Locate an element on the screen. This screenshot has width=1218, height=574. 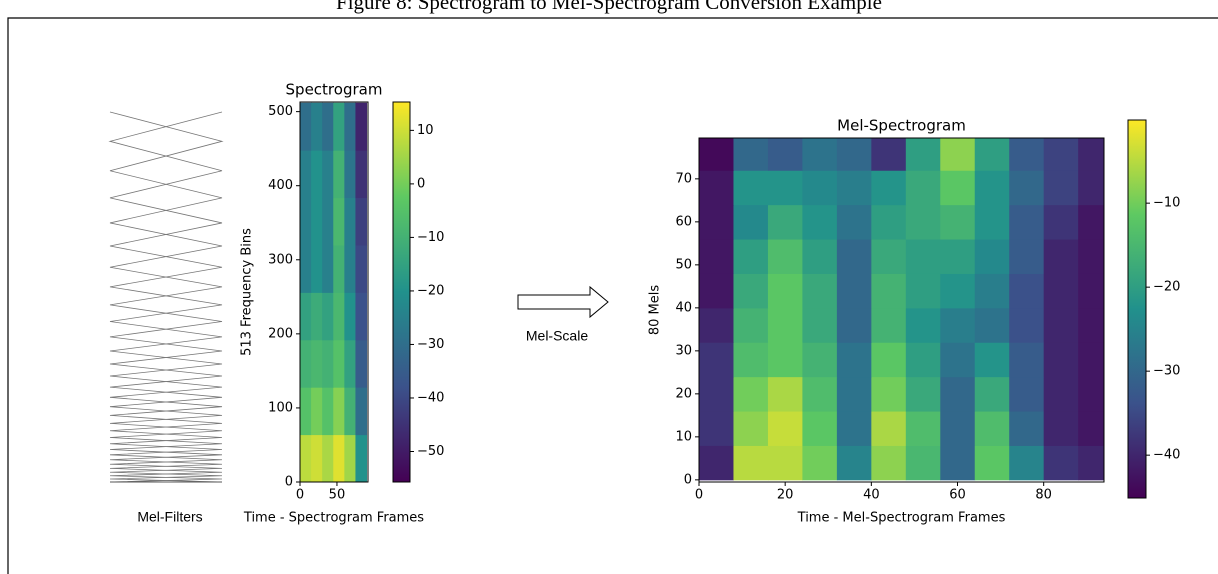
x-tick-label: 20 is located at coordinates (785, 495).